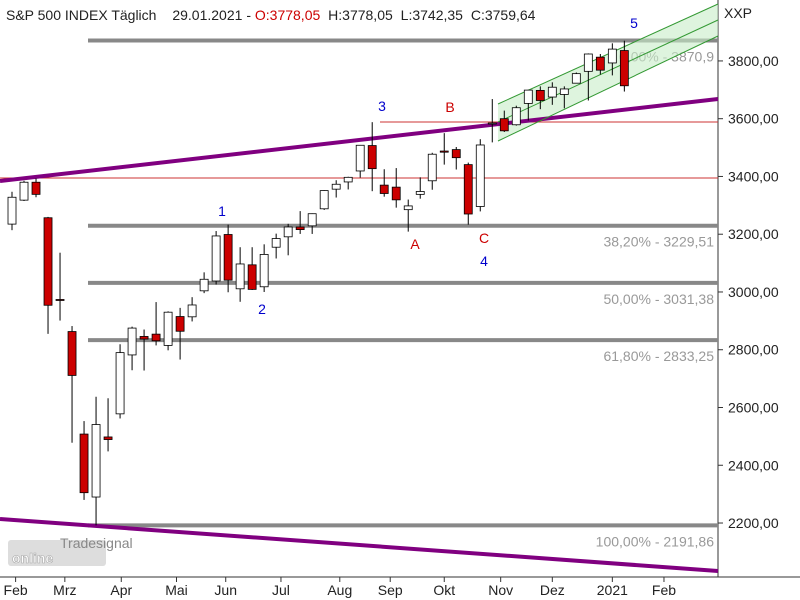 The height and width of the screenshot is (600, 800). Describe the element at coordinates (64, 590) in the screenshot. I see `x-tick-label: Mrz` at that location.